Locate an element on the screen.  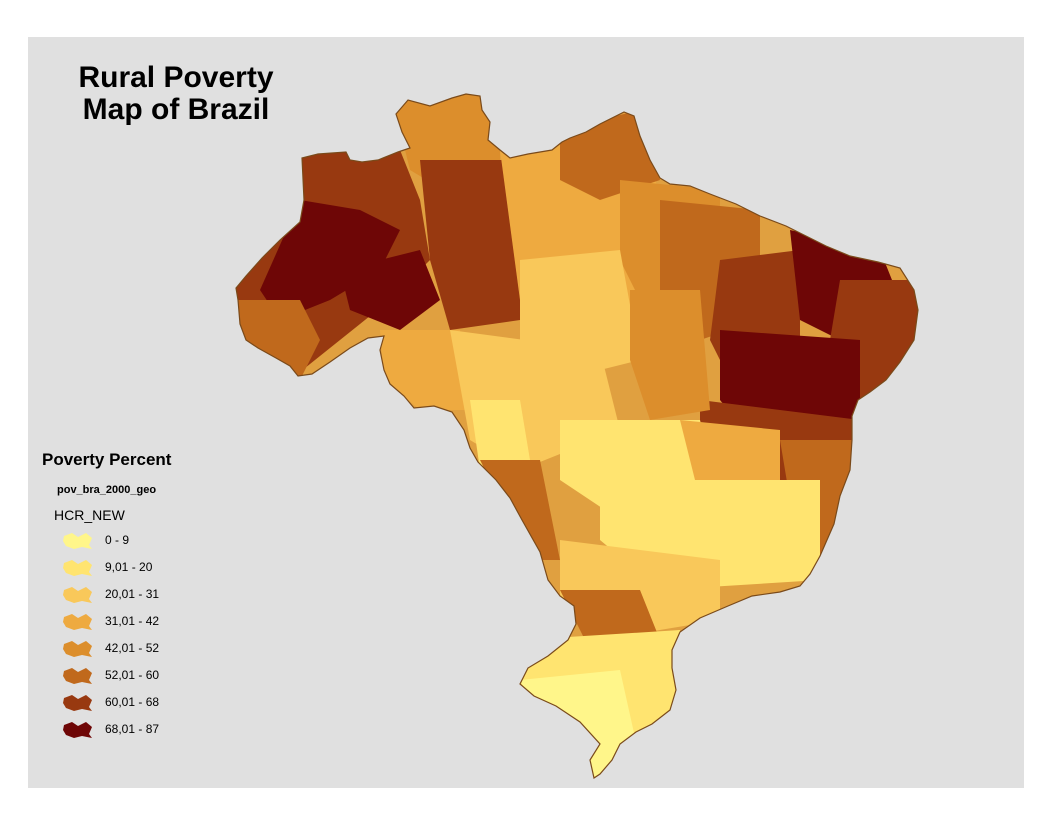
legend-item-label: 68,01 - 87 is located at coordinates (132, 729).